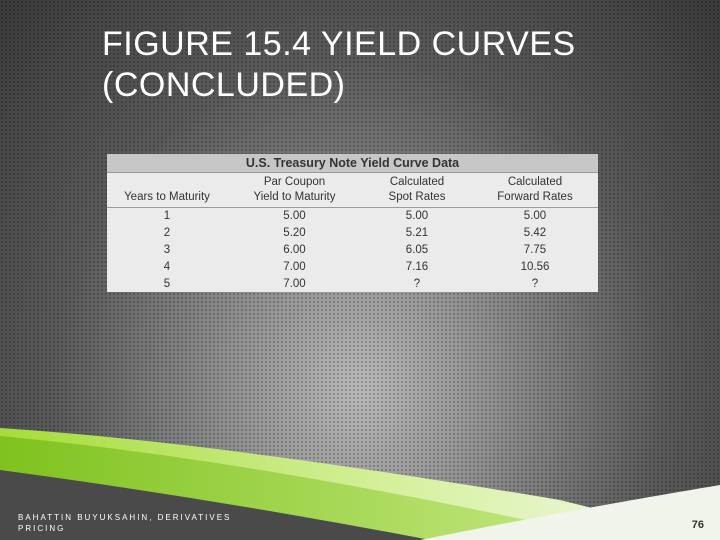  I want to click on table-row: 5 7.00??, so click(352, 284).